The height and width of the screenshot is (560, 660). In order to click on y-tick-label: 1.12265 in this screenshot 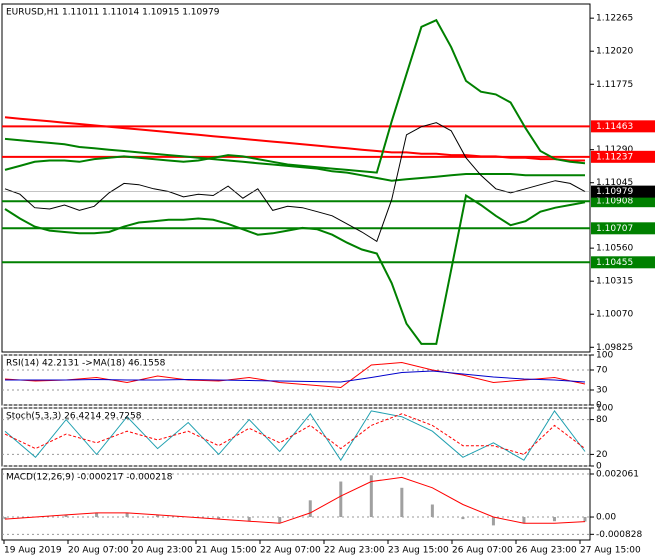, I will do `click(614, 19)`.